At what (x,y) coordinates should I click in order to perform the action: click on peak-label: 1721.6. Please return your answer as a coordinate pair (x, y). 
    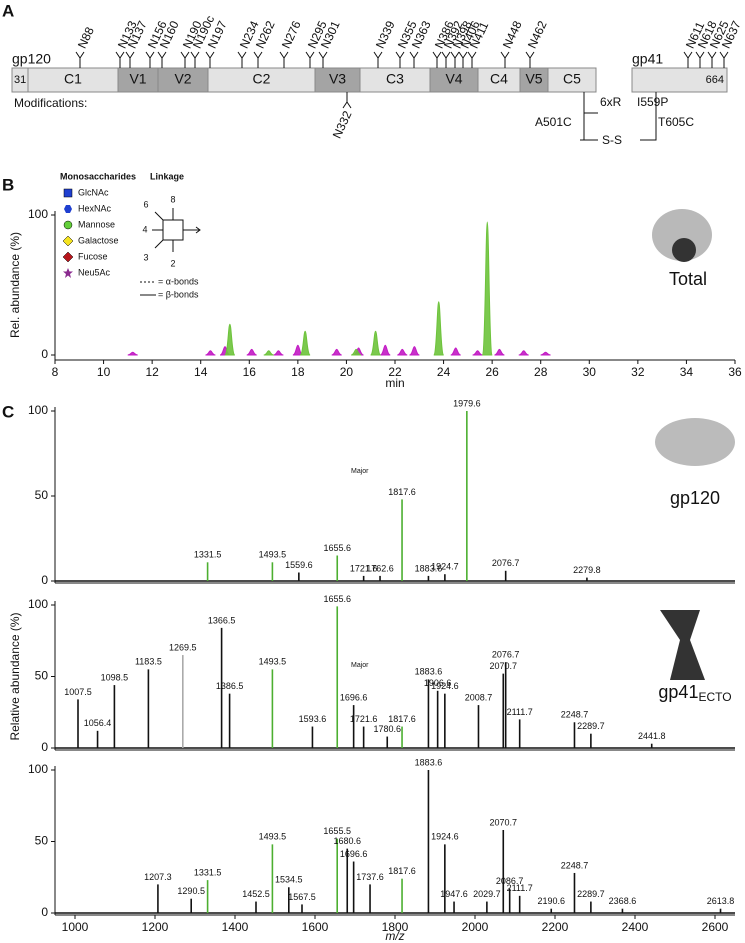
    Looking at the image, I should click on (364, 568).